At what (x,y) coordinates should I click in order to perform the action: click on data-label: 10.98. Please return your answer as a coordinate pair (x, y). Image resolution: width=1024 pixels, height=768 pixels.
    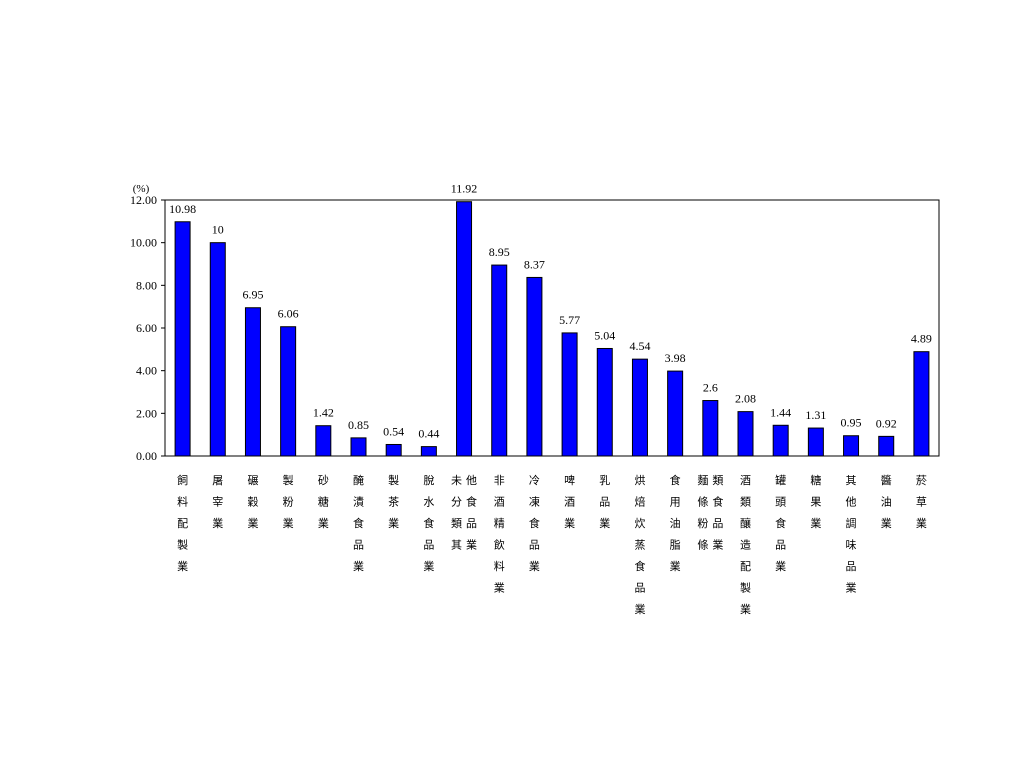
    Looking at the image, I should click on (182, 209).